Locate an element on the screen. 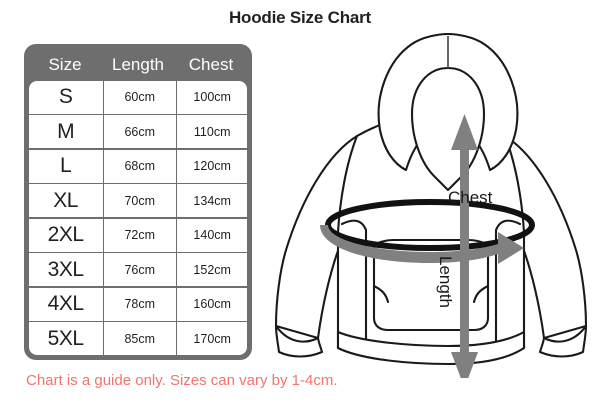 The height and width of the screenshot is (411, 600). chest-measure-ring is located at coordinates (427, 231).